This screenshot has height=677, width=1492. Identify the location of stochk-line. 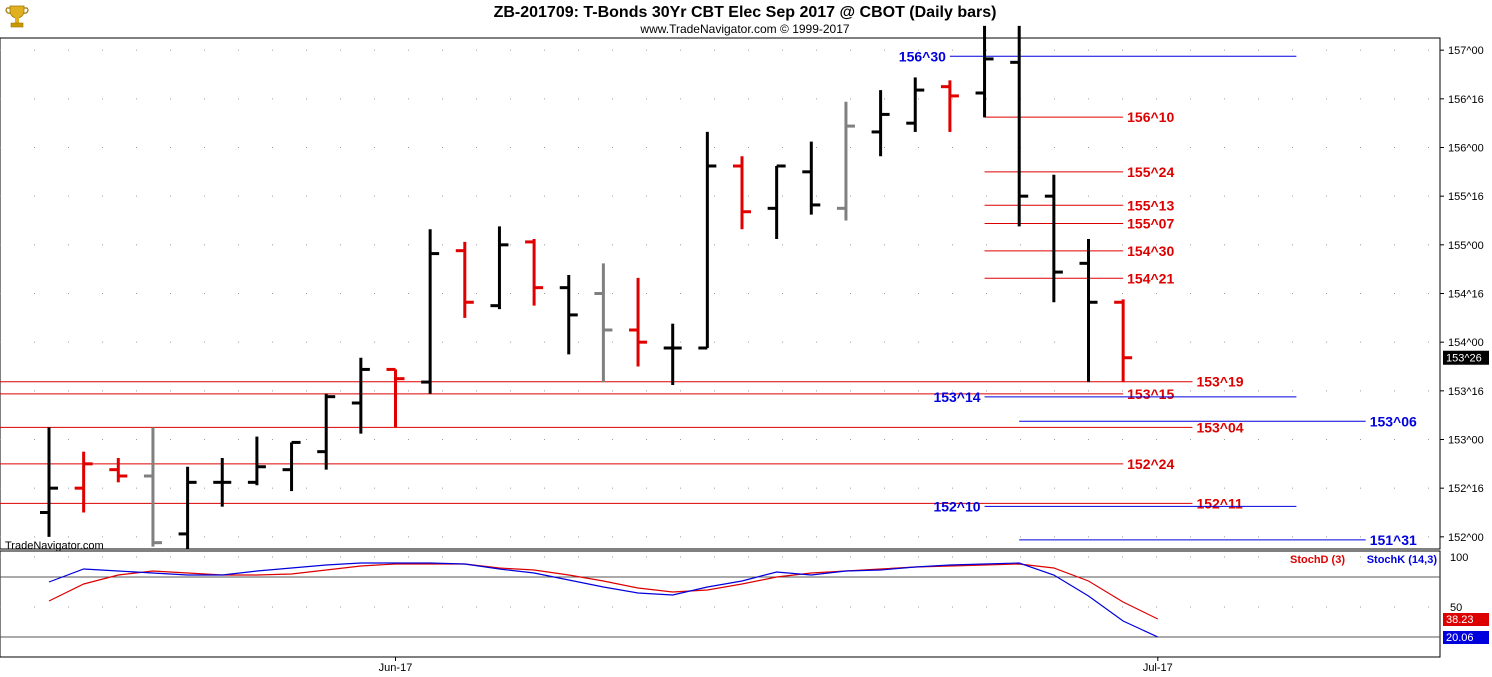
(603, 600).